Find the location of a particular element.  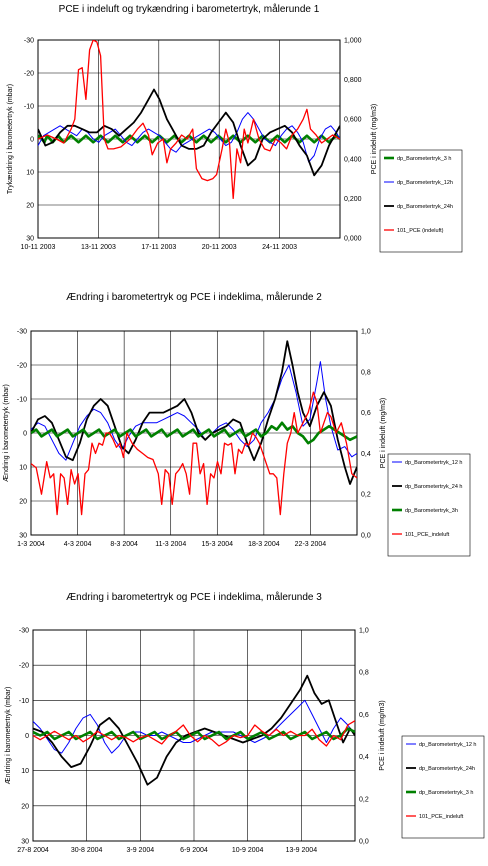

x-tick-label: 22-3 2004 is located at coordinates (311, 544).